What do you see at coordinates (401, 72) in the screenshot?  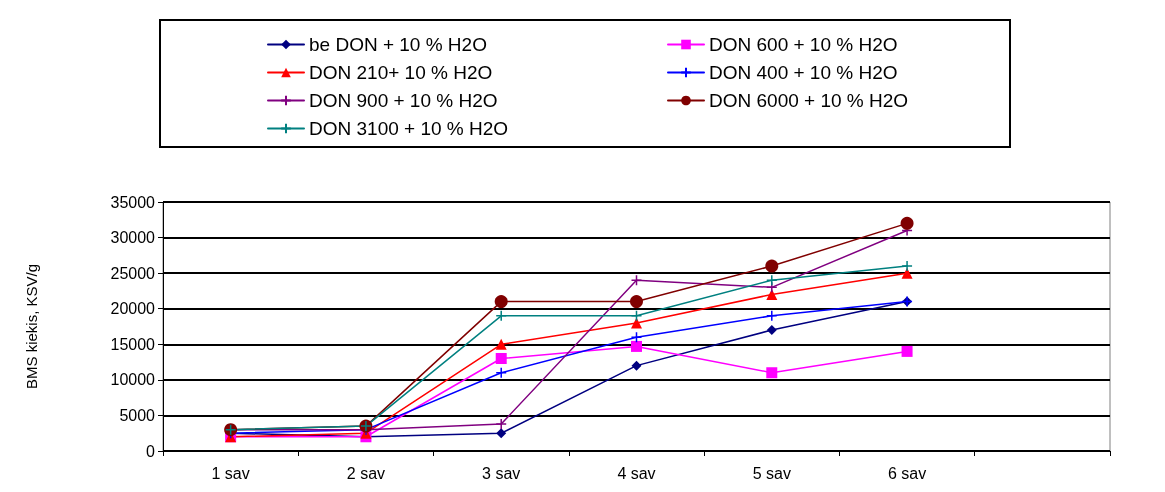 I see `legend-label: DON 210+ 10 % H2O` at bounding box center [401, 72].